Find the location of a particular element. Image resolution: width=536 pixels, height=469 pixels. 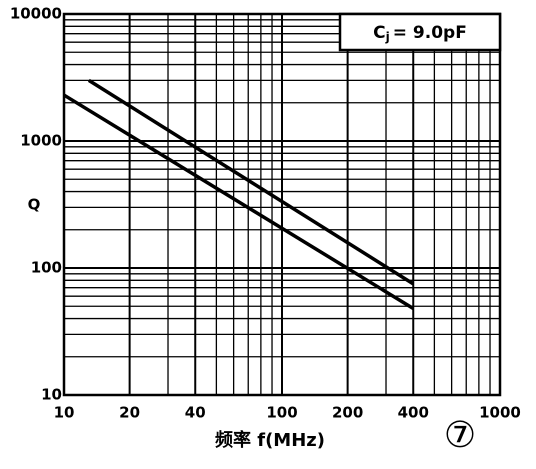

x-tick-label: 40 is located at coordinates (195, 413).